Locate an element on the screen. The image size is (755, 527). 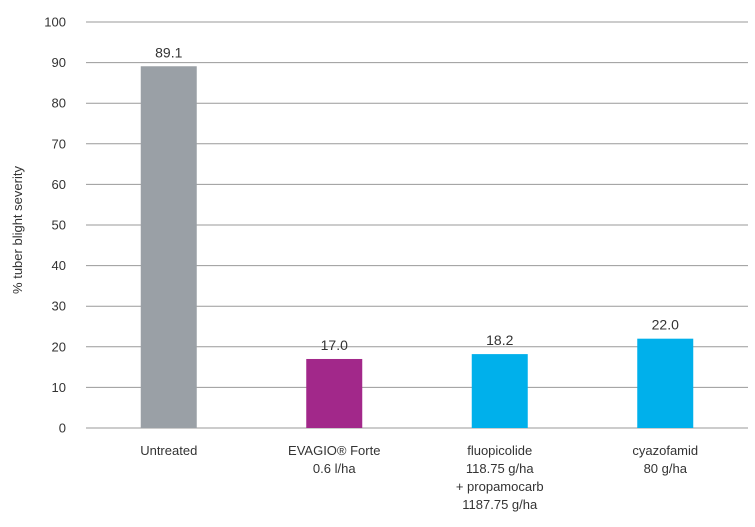
data-label: 89.1 is located at coordinates (168, 52).